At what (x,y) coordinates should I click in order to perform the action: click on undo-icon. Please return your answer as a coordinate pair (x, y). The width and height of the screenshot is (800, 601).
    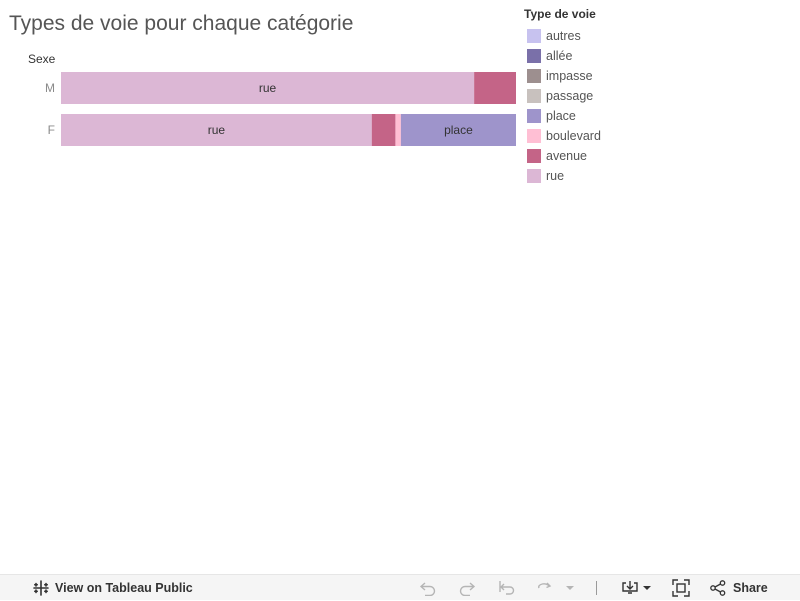
    Looking at the image, I should click on (428, 588).